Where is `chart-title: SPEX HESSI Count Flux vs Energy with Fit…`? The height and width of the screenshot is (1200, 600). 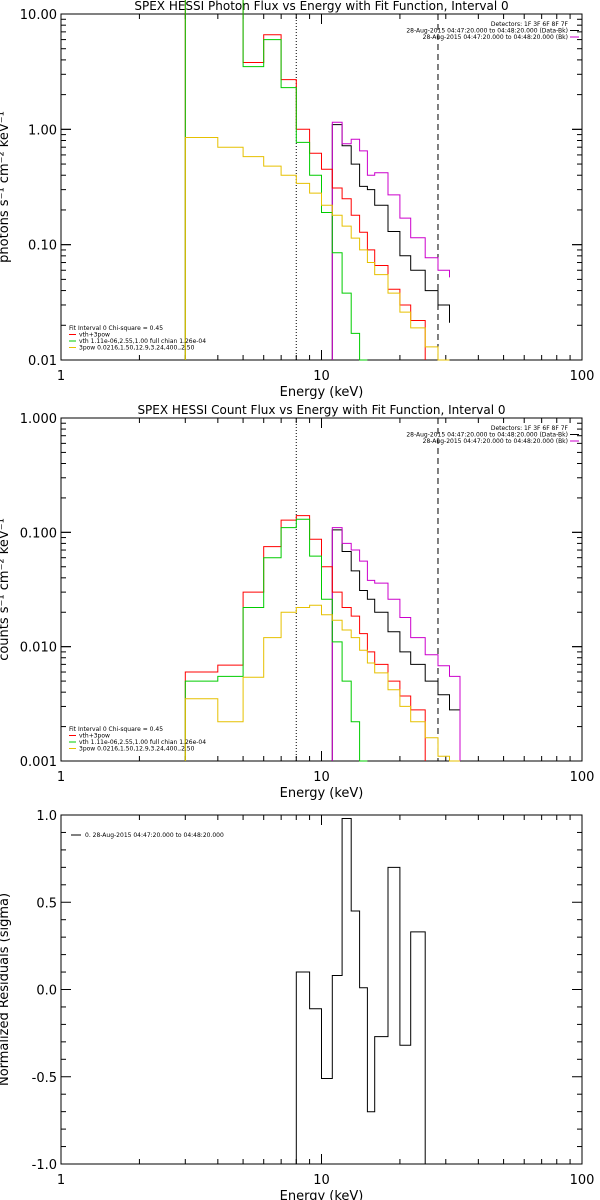
chart-title: SPEX HESSI Count Flux vs Energy with Fit… is located at coordinates (321, 410).